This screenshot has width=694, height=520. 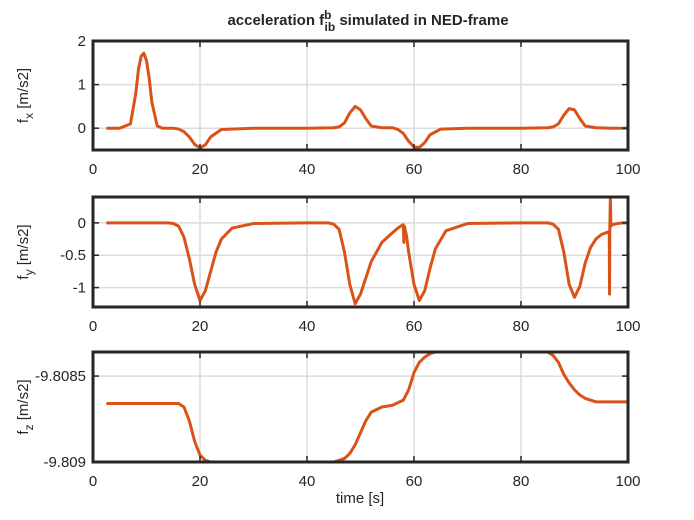 What do you see at coordinates (79, 288) in the screenshot?
I see `y-tick-label: -1` at bounding box center [79, 288].